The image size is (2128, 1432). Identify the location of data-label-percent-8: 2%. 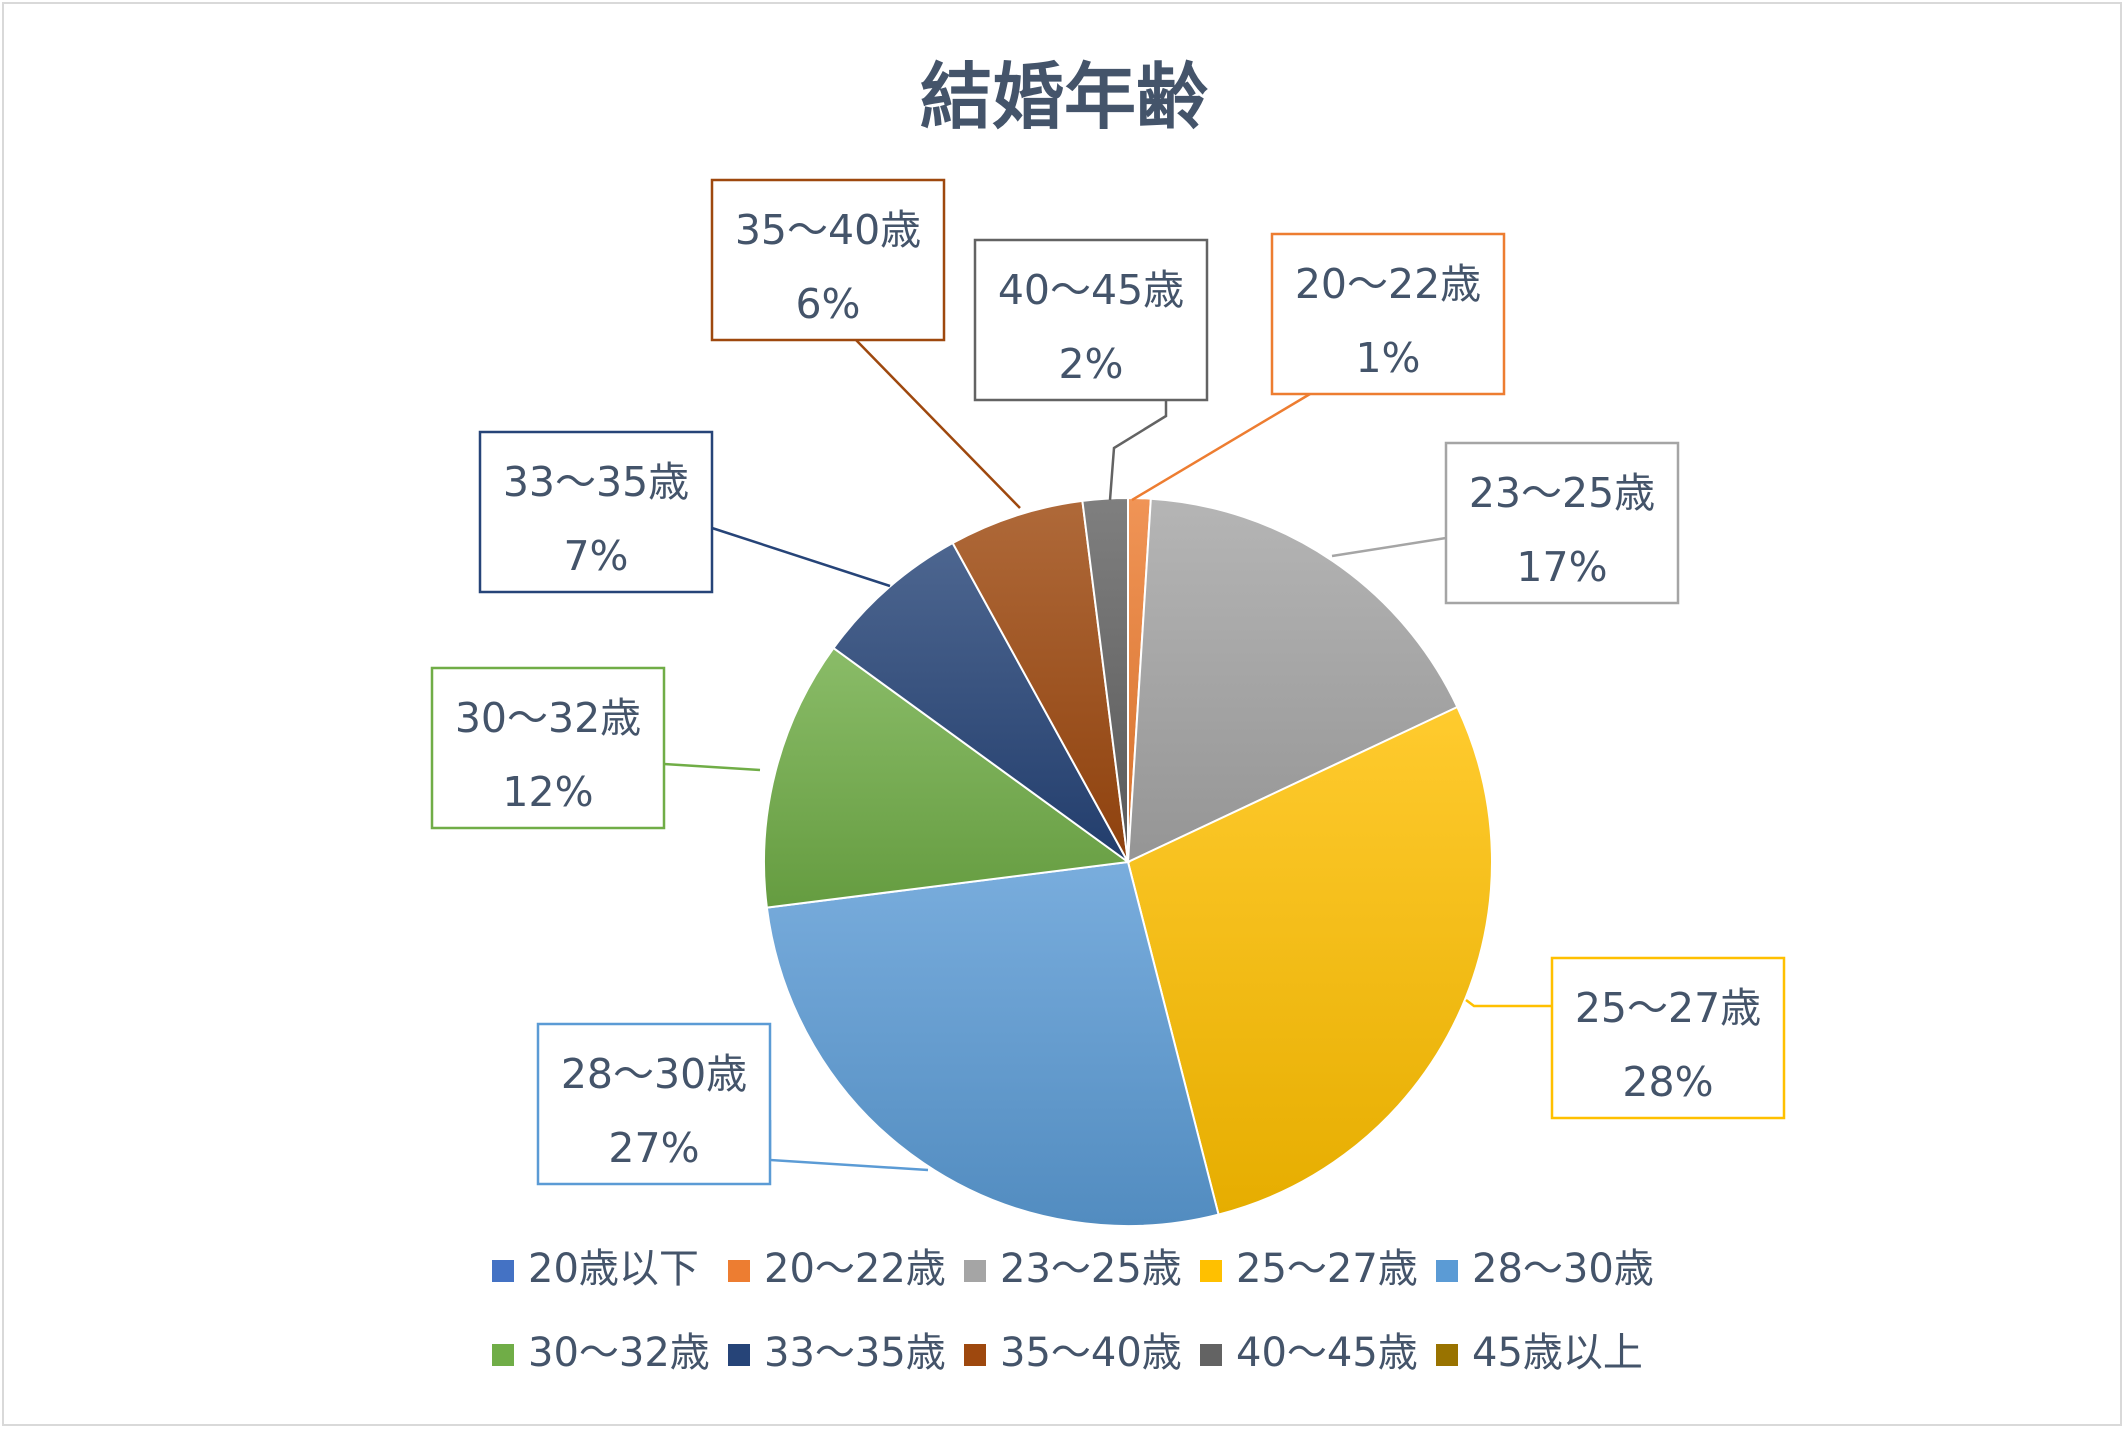
(1090, 364).